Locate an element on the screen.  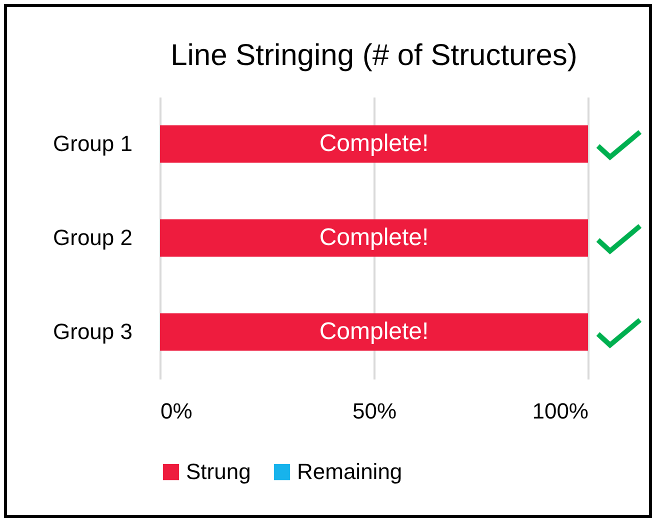
x-tick-label: 100% is located at coordinates (560, 411).